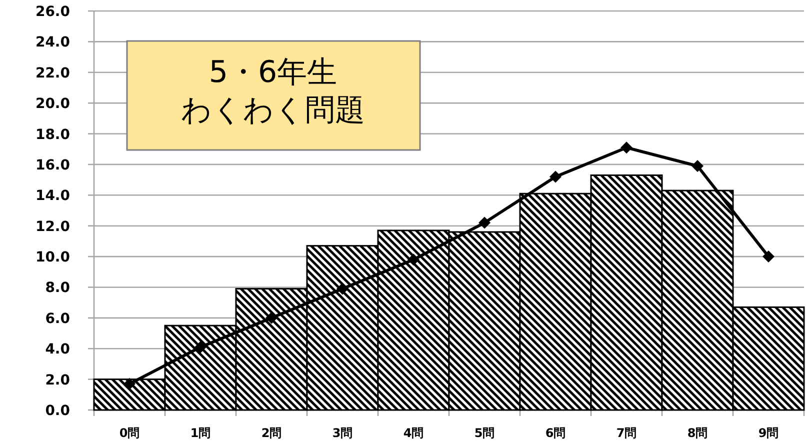 This screenshot has width=806, height=441. What do you see at coordinates (768, 433) in the screenshot?
I see `x-tick-label: 9問` at bounding box center [768, 433].